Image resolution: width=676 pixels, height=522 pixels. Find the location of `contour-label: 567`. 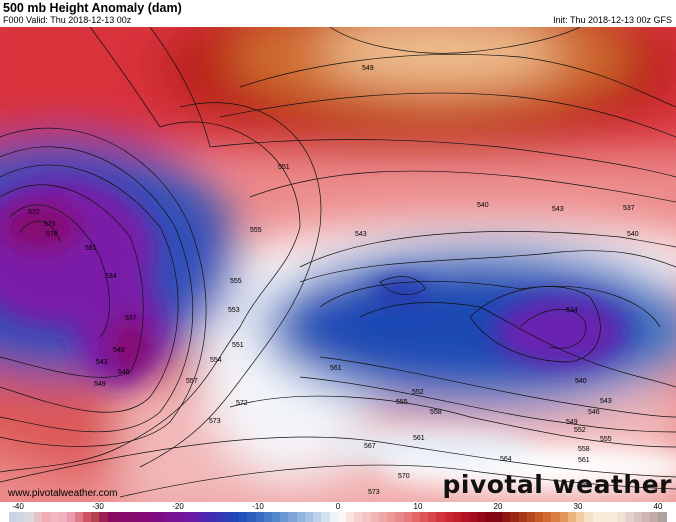

contour-label: 567 is located at coordinates (370, 446).